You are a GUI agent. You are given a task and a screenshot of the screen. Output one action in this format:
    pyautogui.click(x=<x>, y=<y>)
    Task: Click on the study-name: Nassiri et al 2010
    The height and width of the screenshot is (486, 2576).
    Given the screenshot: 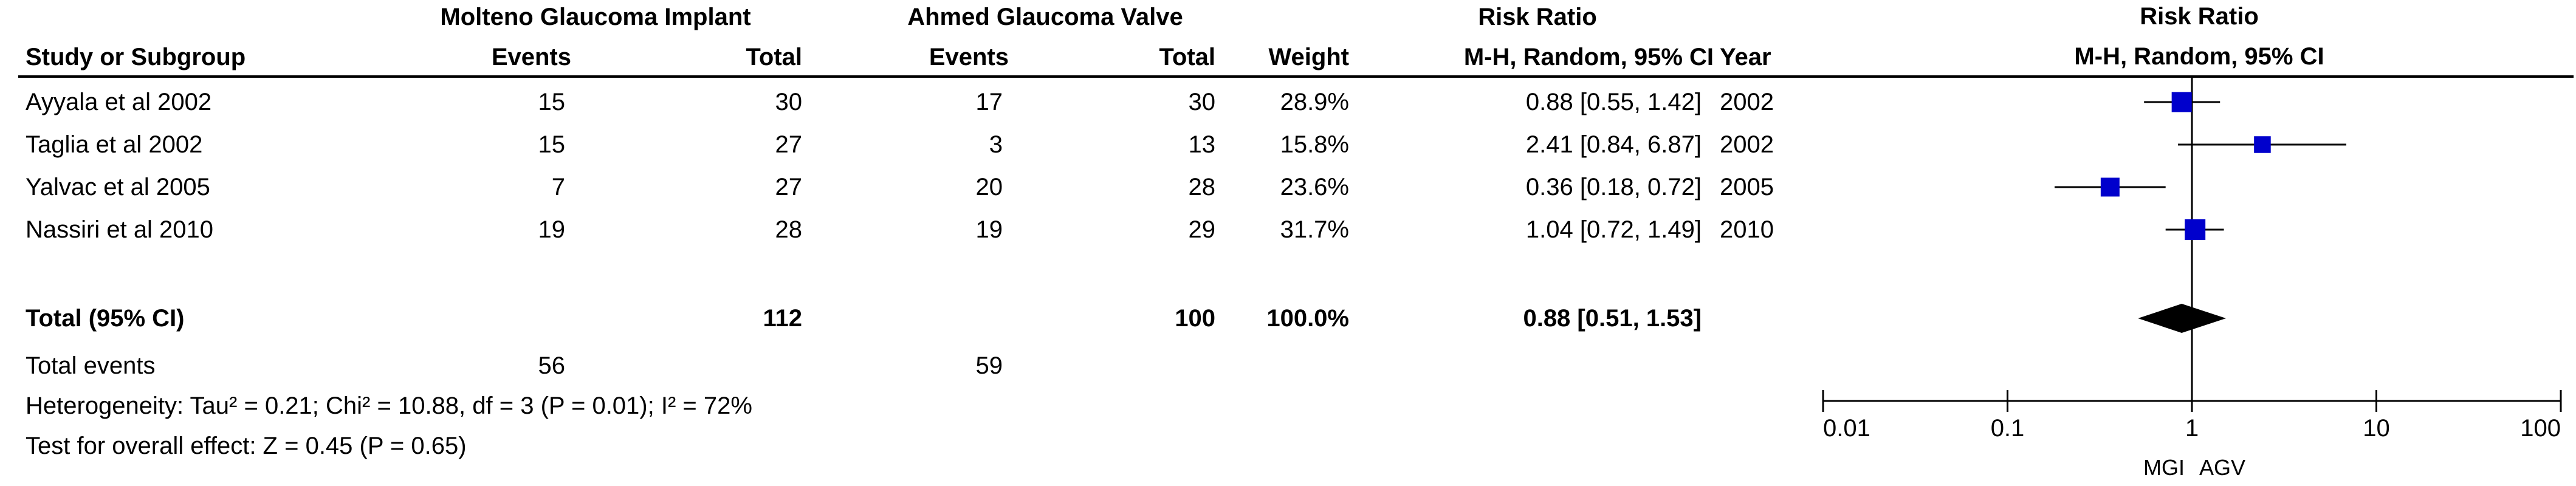 What is the action you would take?
    pyautogui.click(x=120, y=229)
    